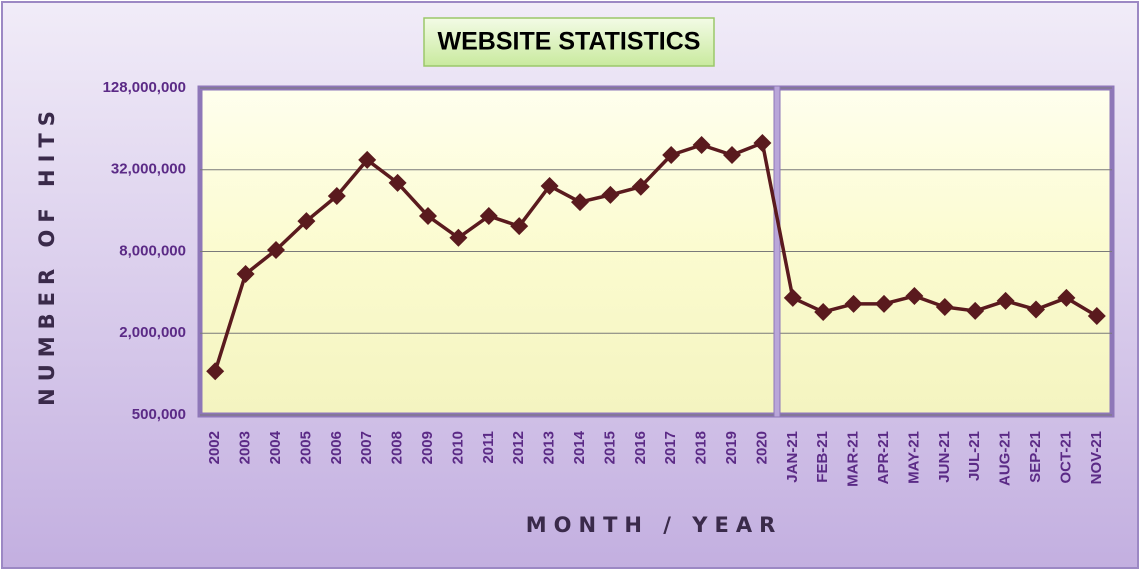  I want to click on x-tick-label: 2003, so click(245, 447).